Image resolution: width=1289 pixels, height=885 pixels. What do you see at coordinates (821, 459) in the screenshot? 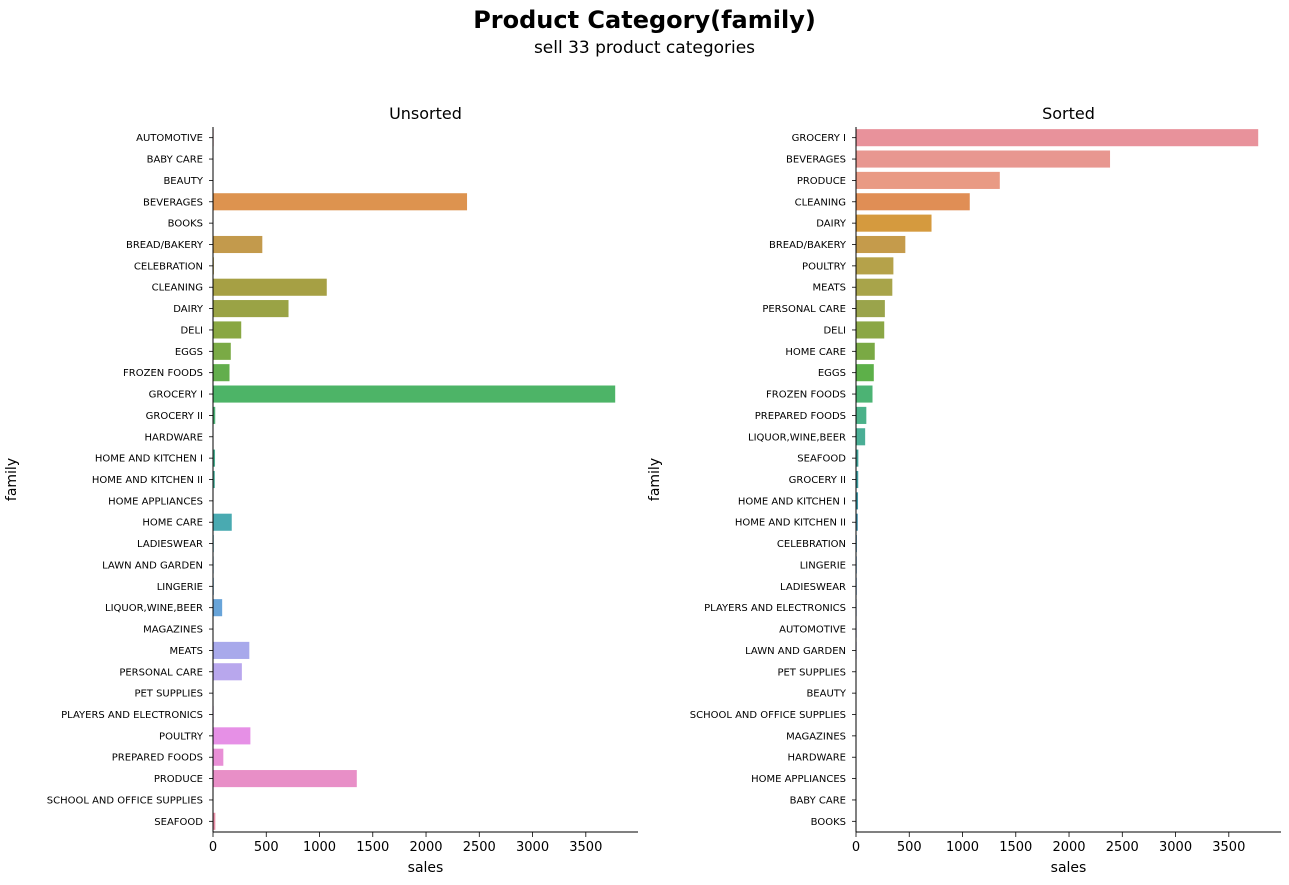
I see `category-label: SEAFOOD` at bounding box center [821, 459].